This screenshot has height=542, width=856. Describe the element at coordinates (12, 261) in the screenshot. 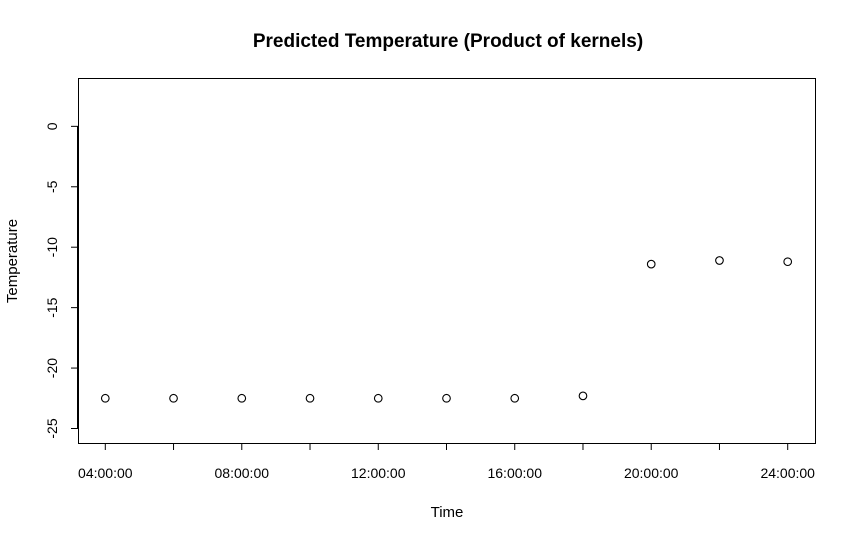

I see `y-axis-label: Temperature` at that location.